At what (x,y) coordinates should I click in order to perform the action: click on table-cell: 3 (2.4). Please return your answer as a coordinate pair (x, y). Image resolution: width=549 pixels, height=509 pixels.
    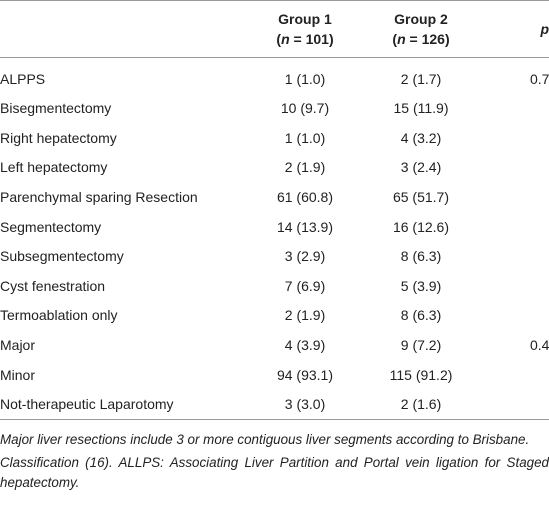
    Looking at the image, I should click on (421, 168).